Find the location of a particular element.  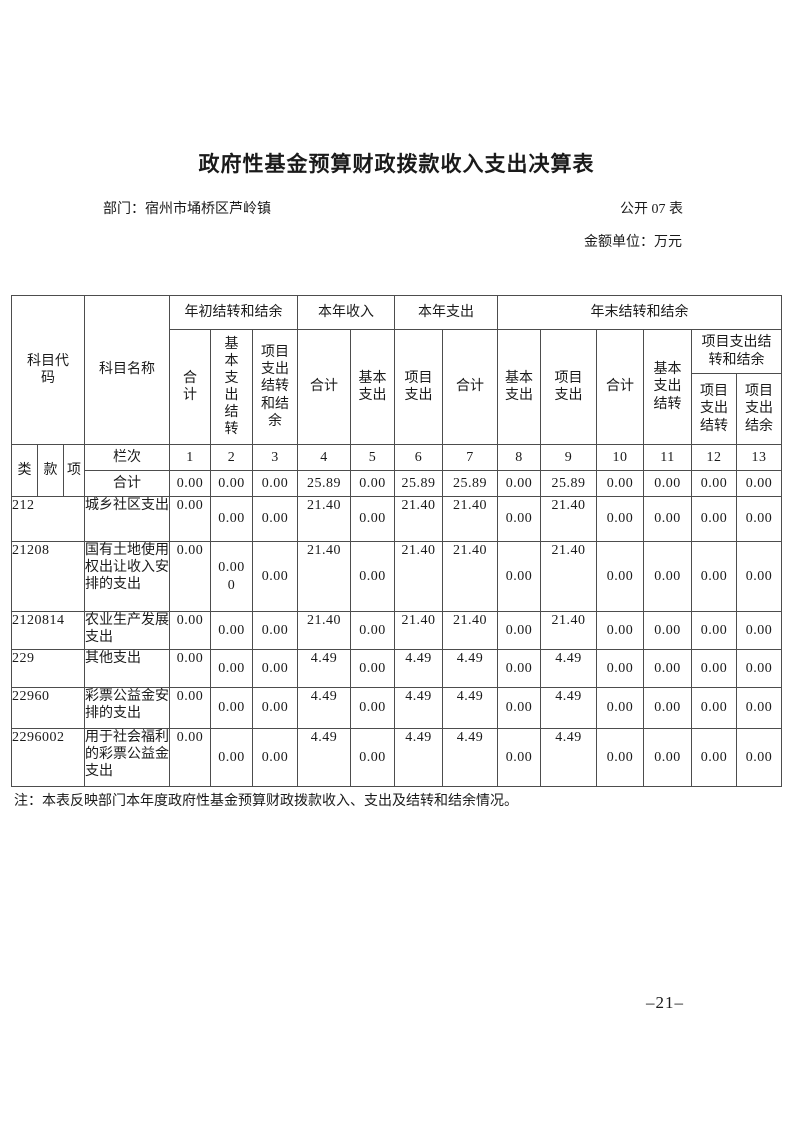

header-code-item: 项 is located at coordinates (74, 470).